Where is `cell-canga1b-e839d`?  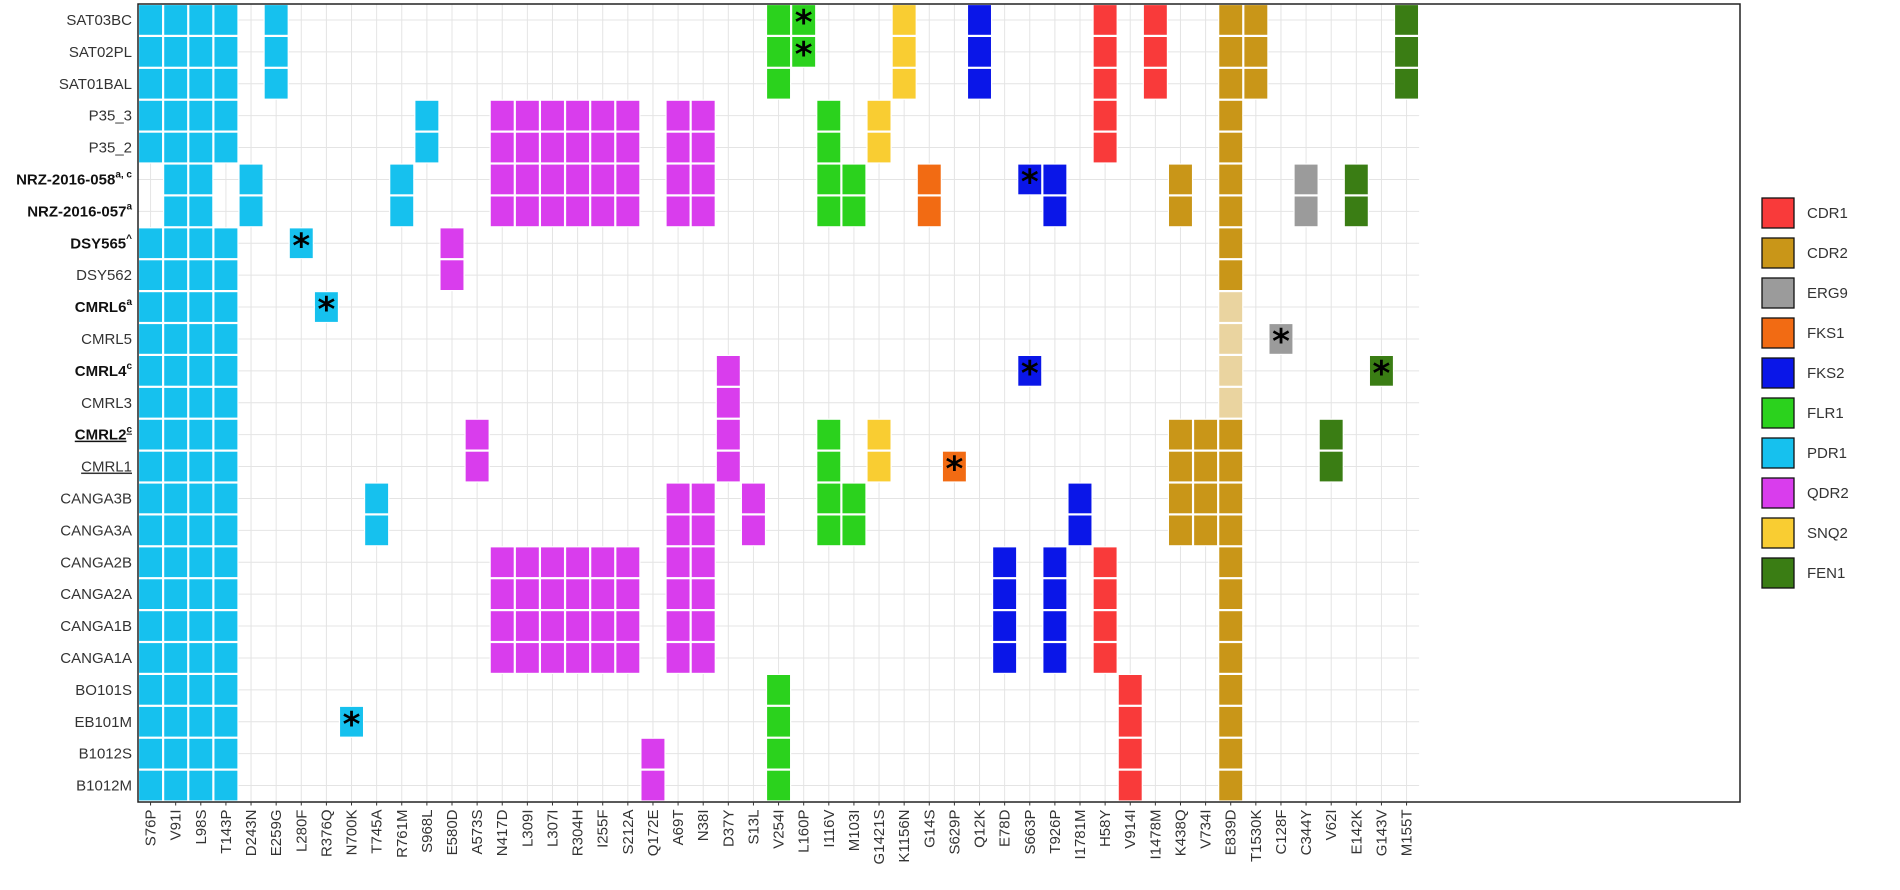
cell-canga1b-e839d is located at coordinates (1231, 626).